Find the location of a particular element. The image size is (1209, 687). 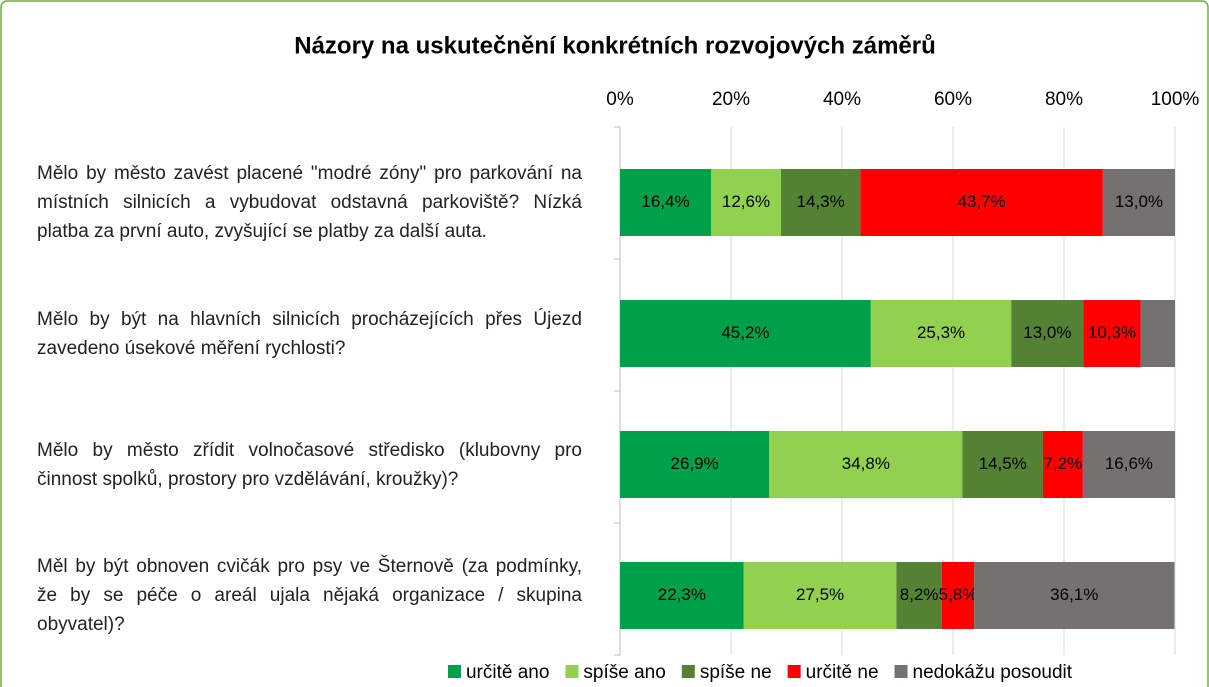

data-label: 45,2% is located at coordinates (745, 332).